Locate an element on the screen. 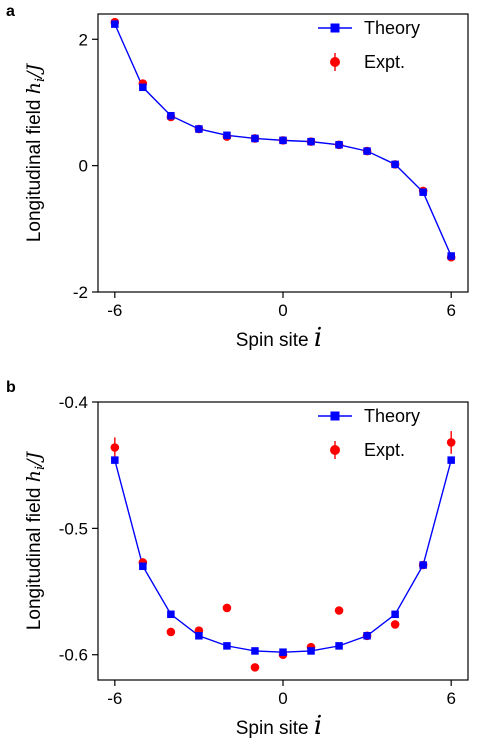 Image resolution: width=477 pixels, height=748 pixels. y-tick-label: -0.4 is located at coordinates (73, 402).